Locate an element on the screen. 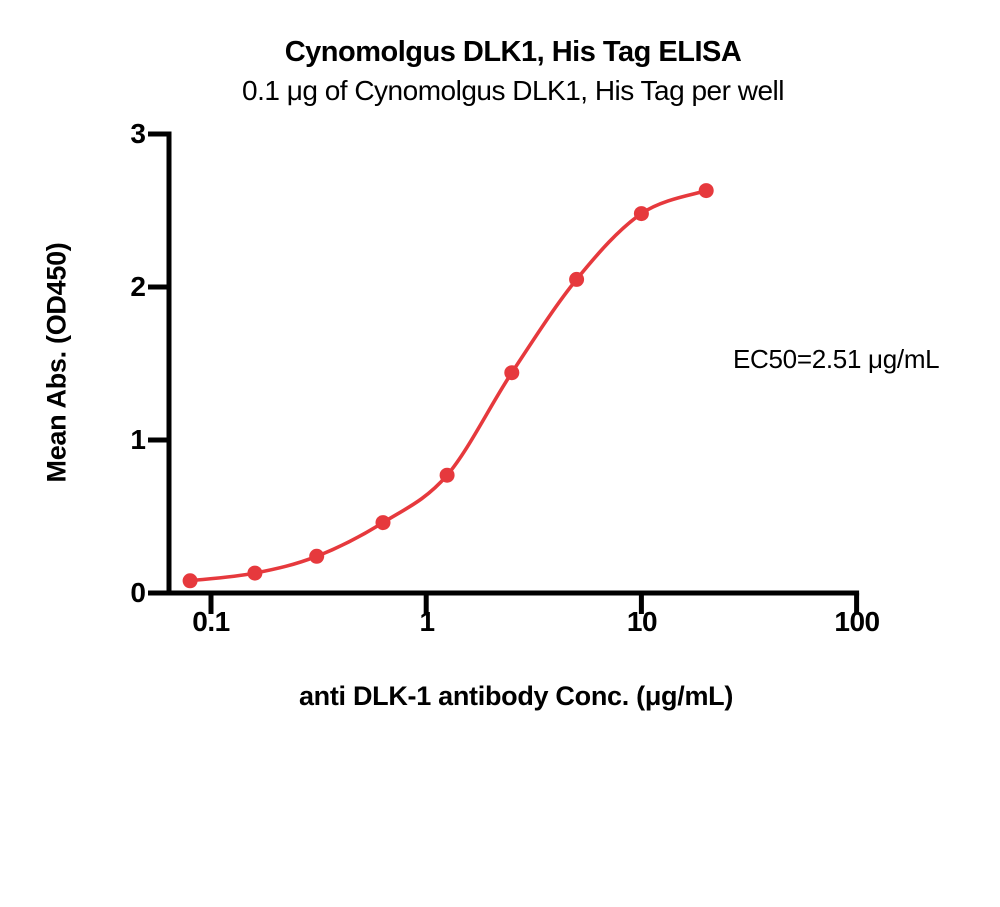 The width and height of the screenshot is (1000, 907). x-axis-title: anti DLK-1 antibody Conc. (μg/mL) is located at coordinates (516, 696).